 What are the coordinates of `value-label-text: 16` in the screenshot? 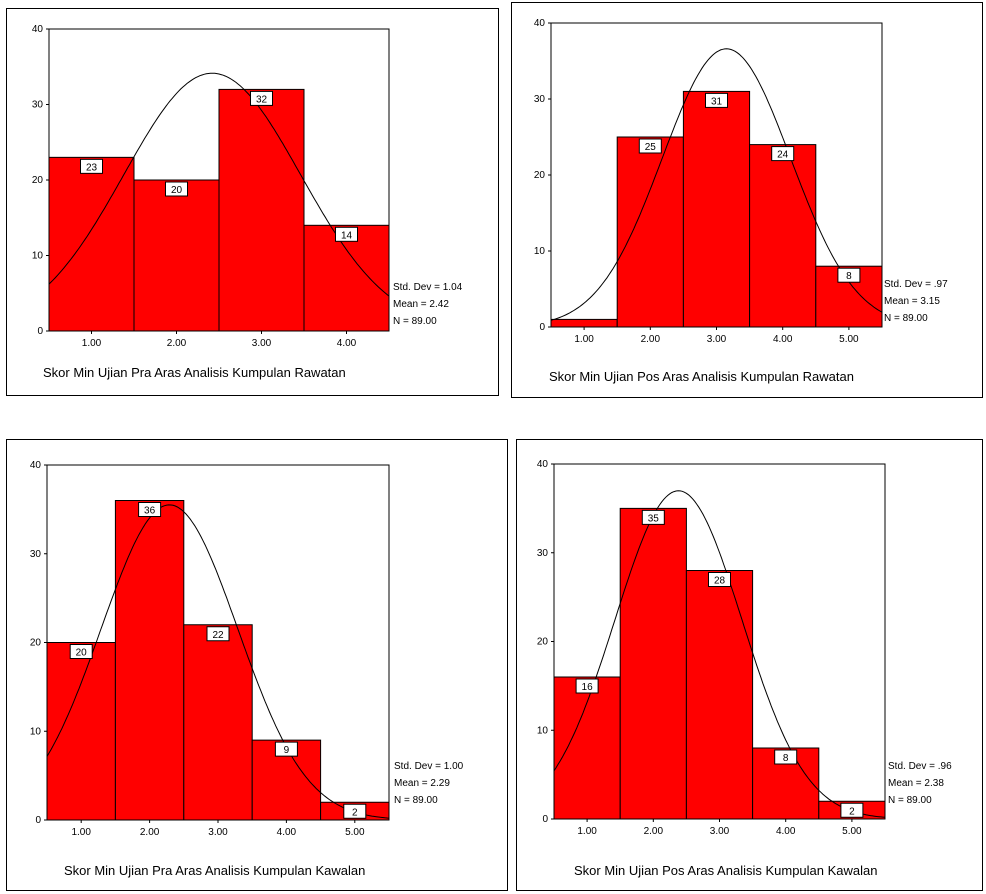 It's located at (588, 687).